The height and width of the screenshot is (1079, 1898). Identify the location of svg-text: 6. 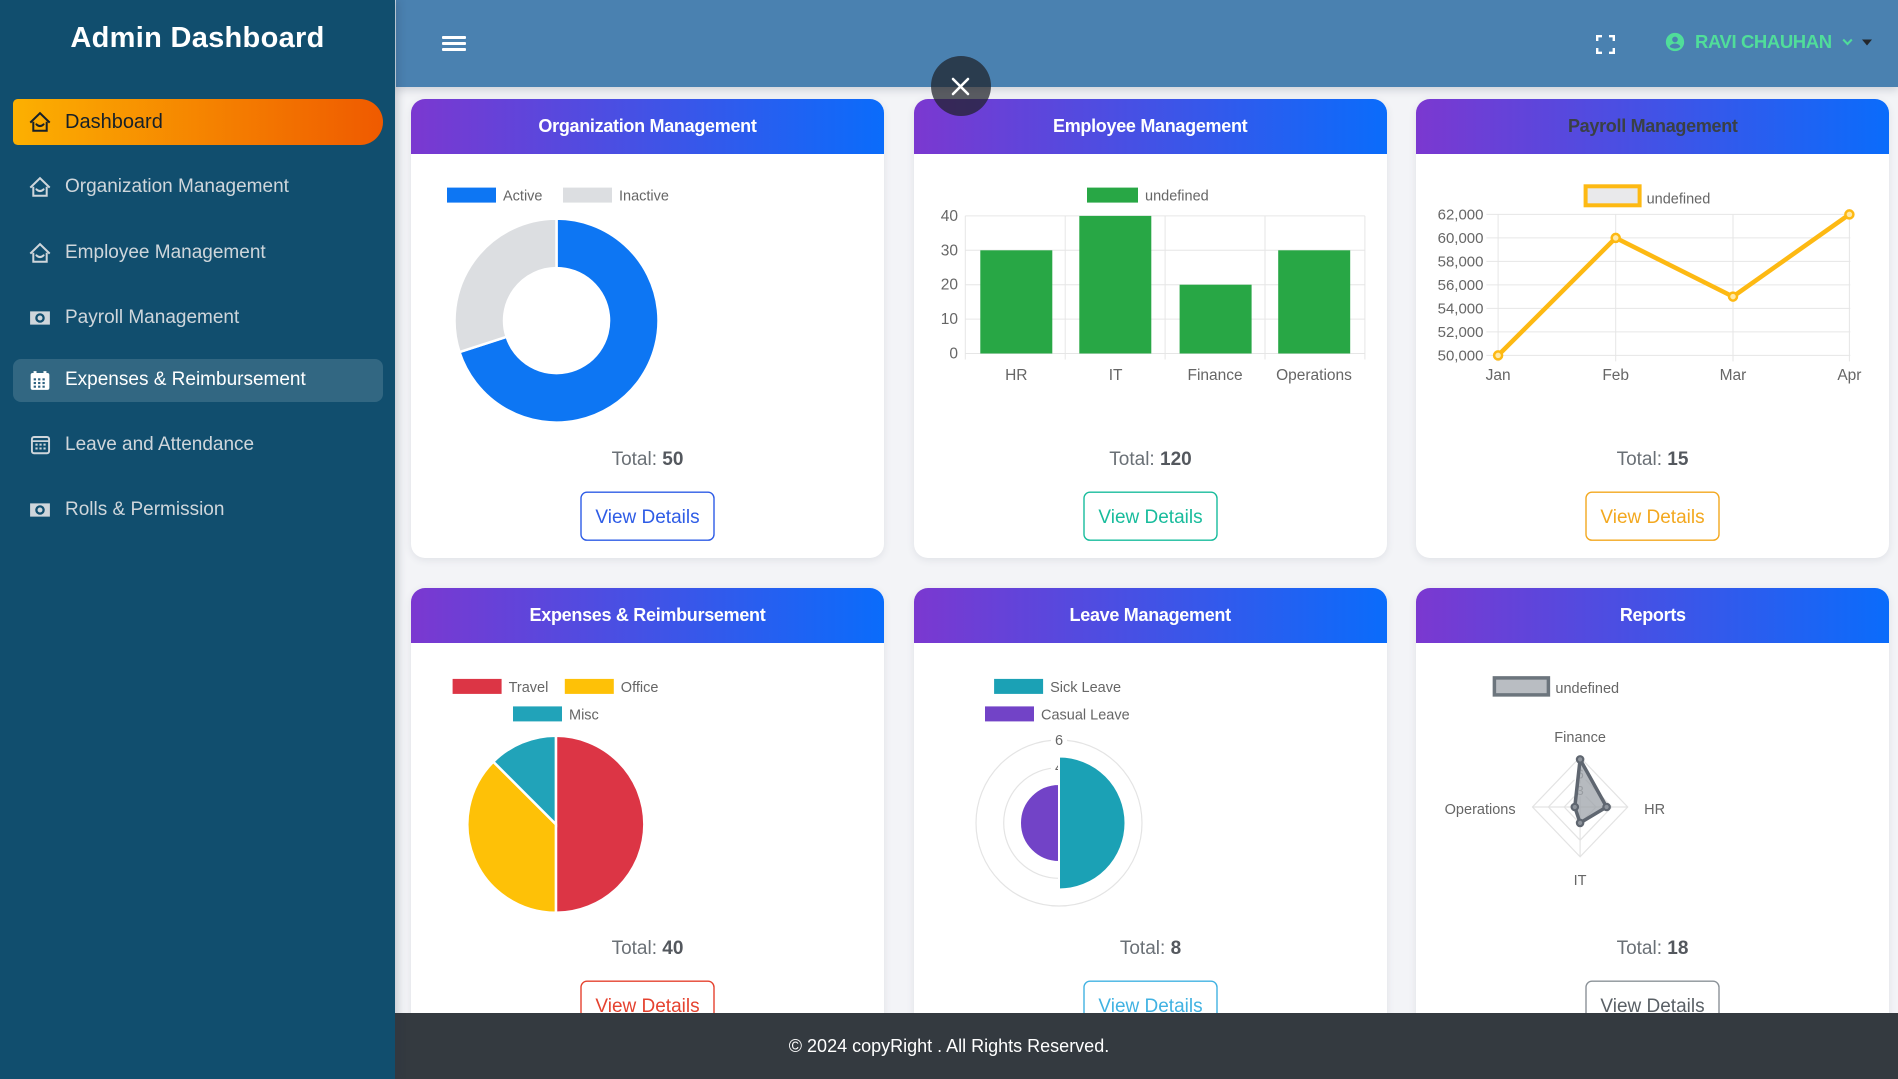
(1059, 741).